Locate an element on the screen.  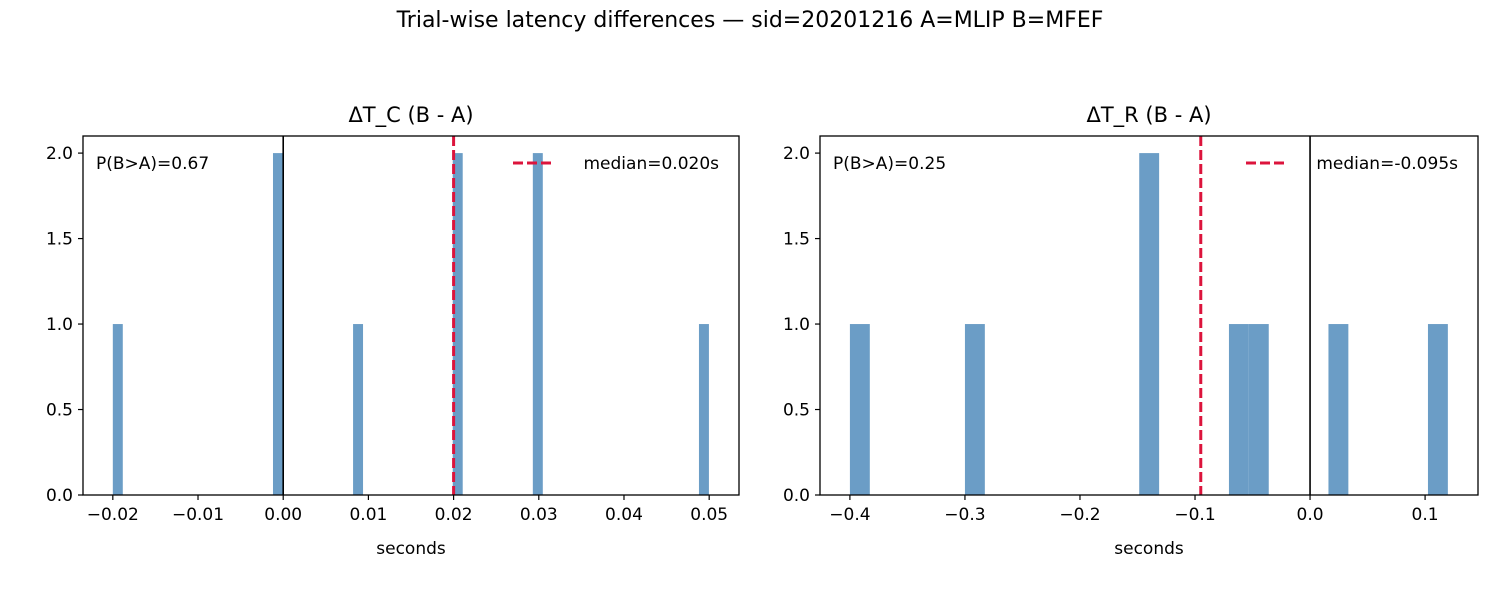
panel-1-x-tick-label: 0.03 is located at coordinates (539, 515).